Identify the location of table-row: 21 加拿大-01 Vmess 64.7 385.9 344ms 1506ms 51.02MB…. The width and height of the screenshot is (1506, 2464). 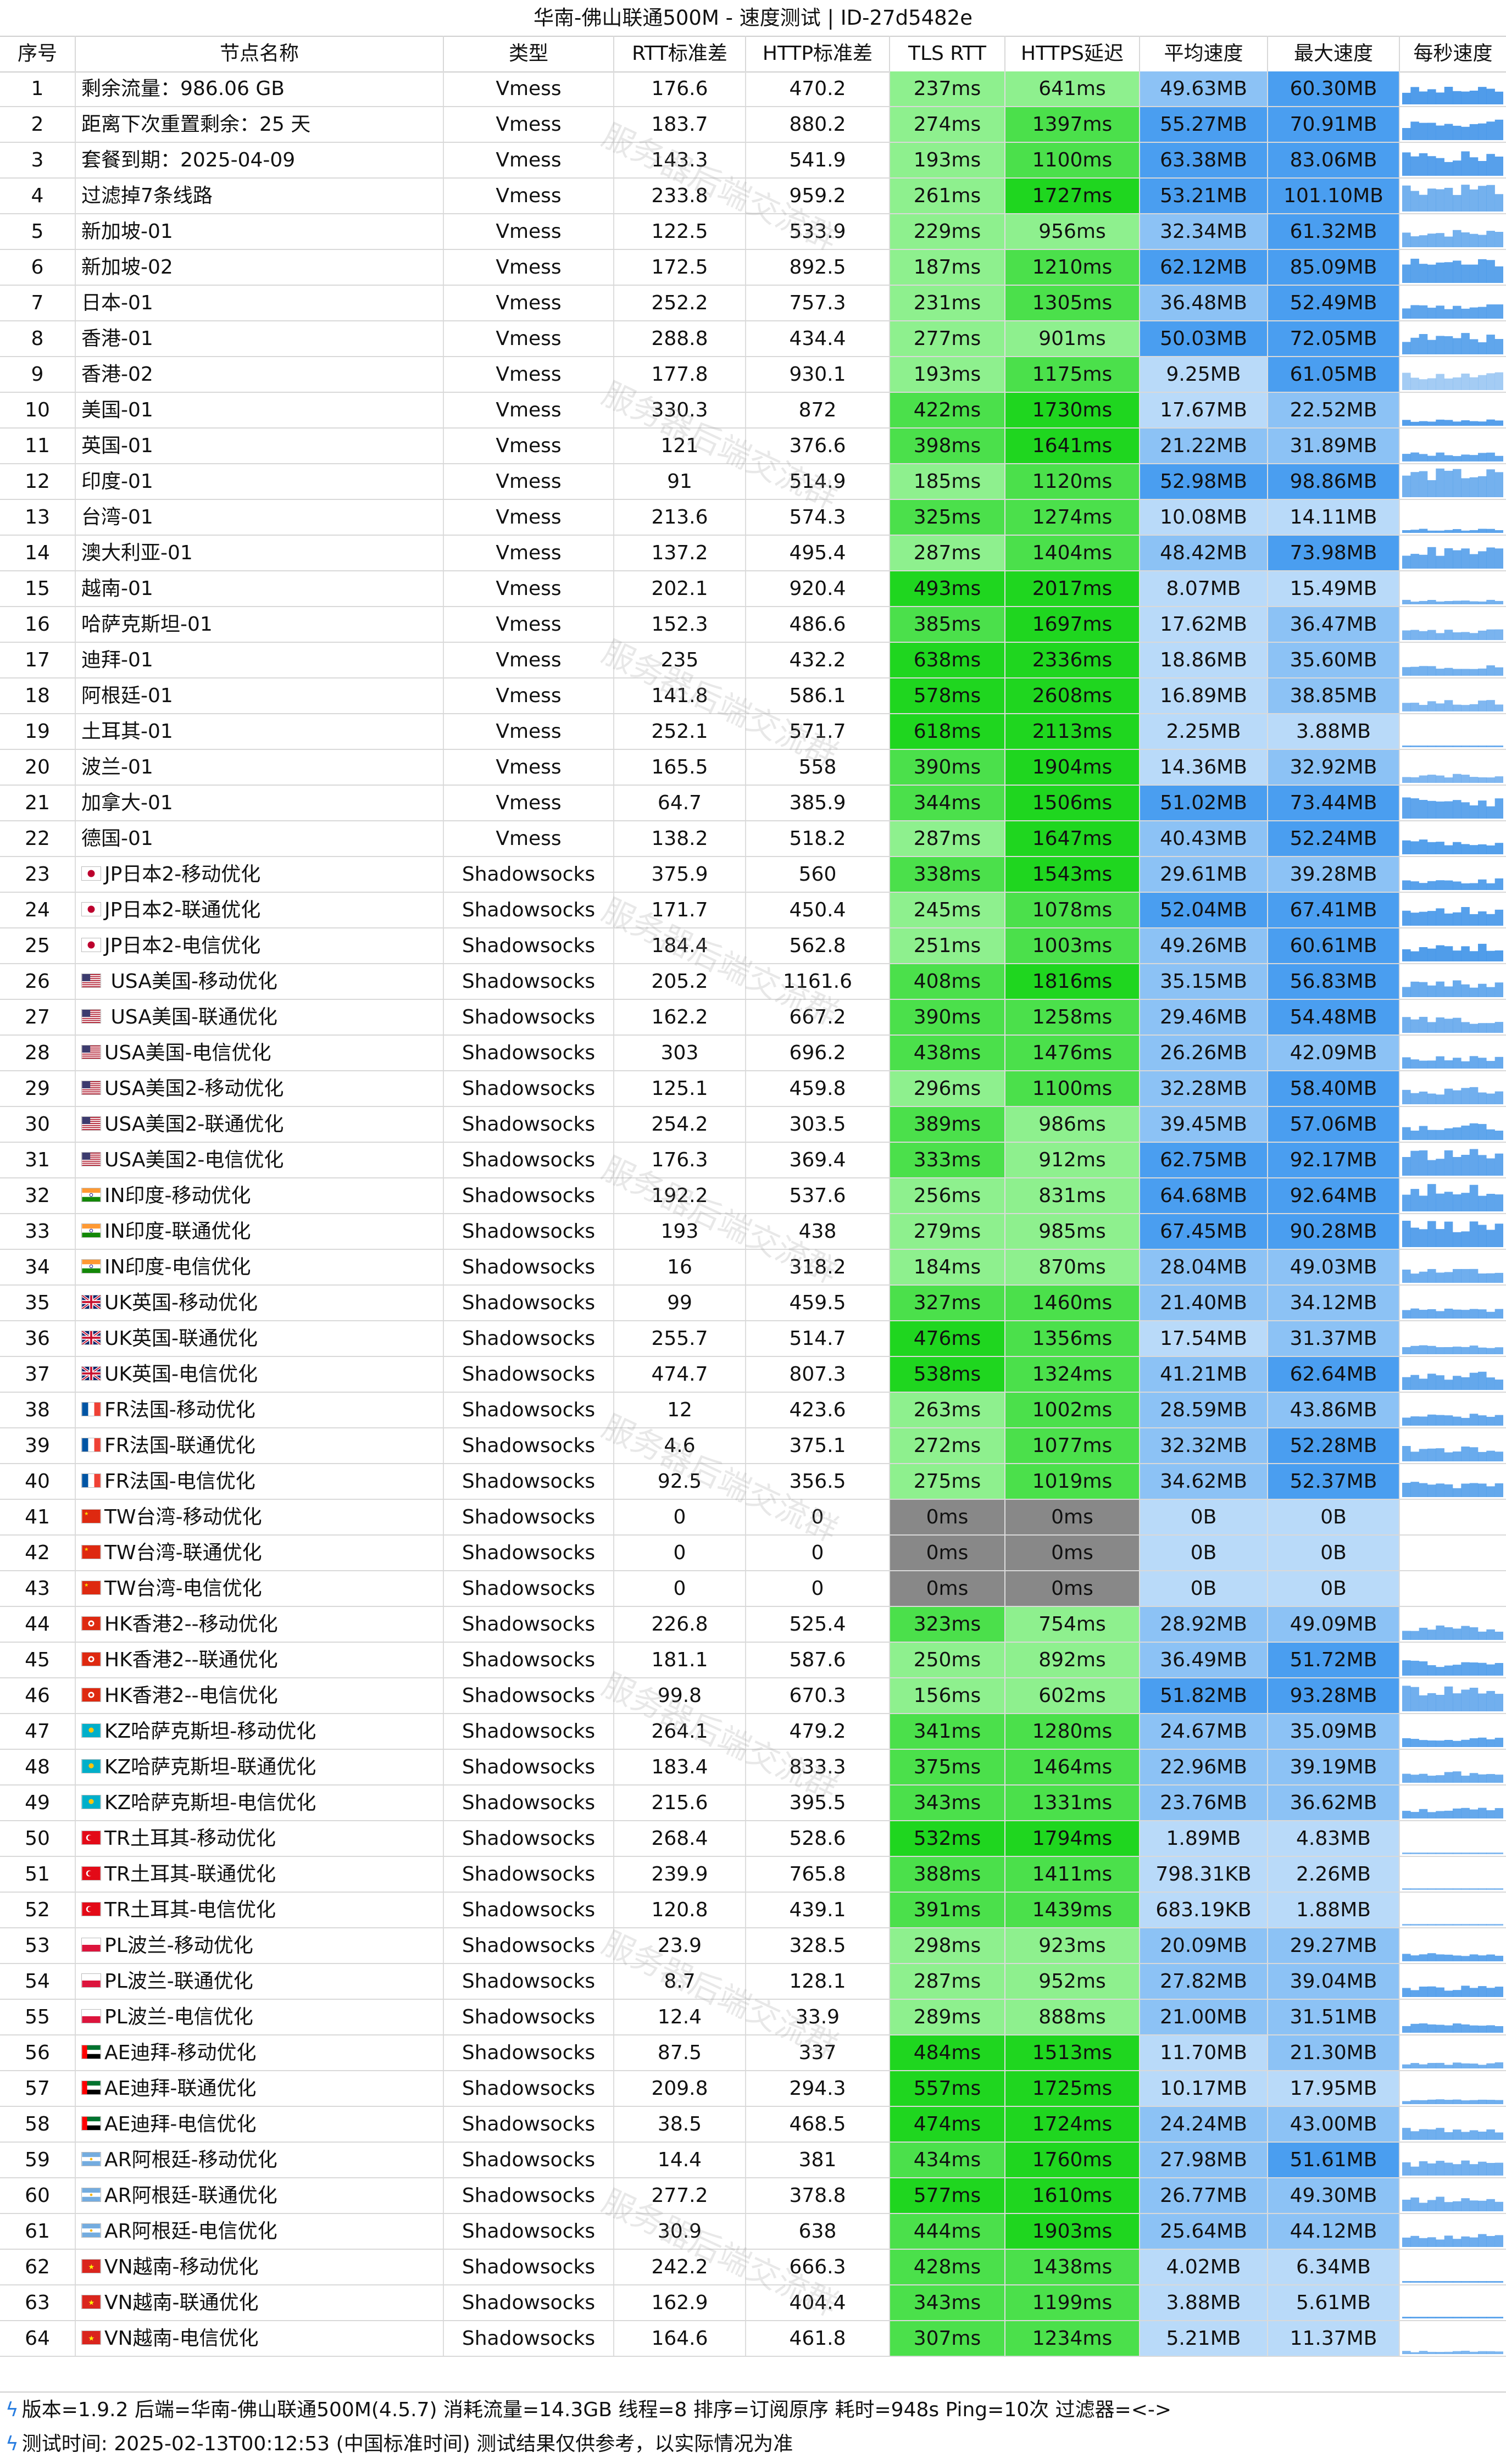
(753, 803).